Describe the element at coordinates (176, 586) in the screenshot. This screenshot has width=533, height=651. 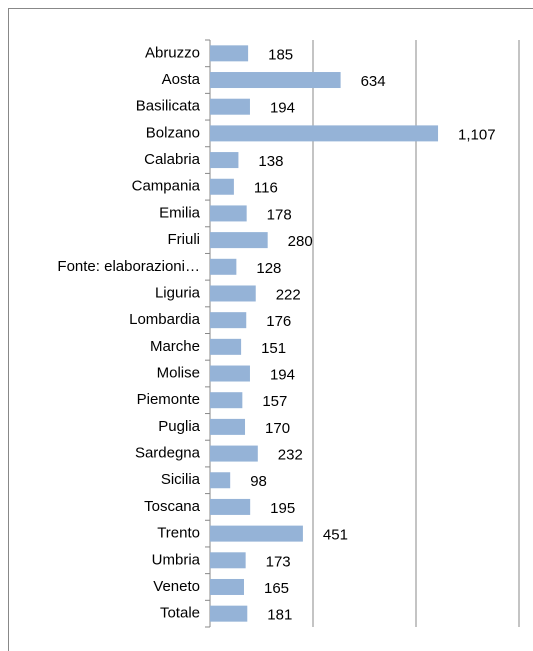
I see `category-label: Veneto` at that location.